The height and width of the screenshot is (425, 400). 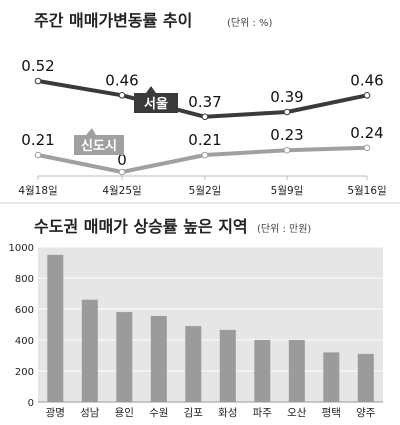 I want to click on legend-tag-seoul-pointer, so click(x=151, y=89).